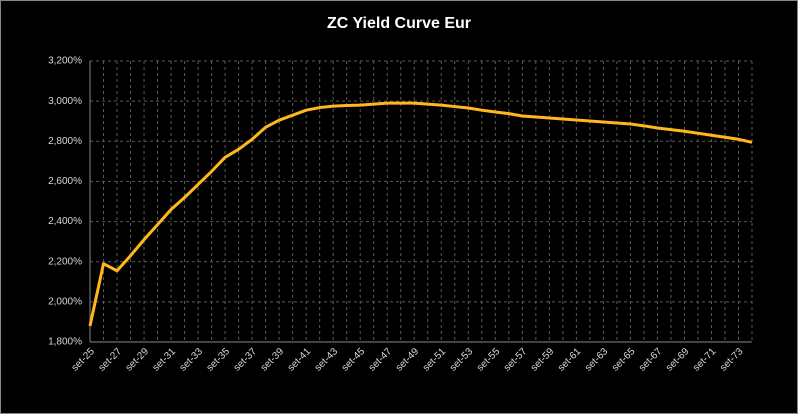 The height and width of the screenshot is (414, 798). Describe the element at coordinates (65, 261) in the screenshot. I see `y-tick-label: 2,200%` at that location.